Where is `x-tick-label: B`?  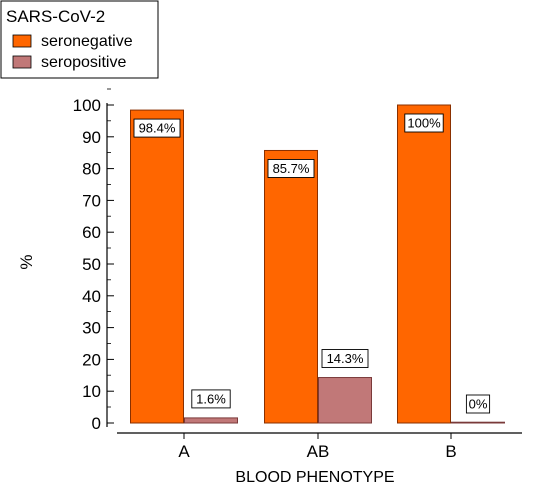
x-tick-label: B is located at coordinates (450, 451).